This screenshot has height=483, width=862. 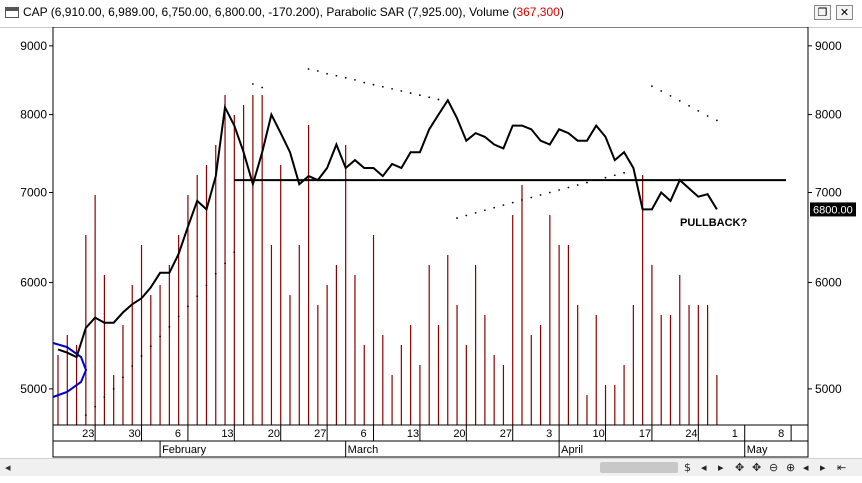 What do you see at coordinates (791, 467) in the screenshot?
I see `zoom-in-icon: ⊕` at bounding box center [791, 467].